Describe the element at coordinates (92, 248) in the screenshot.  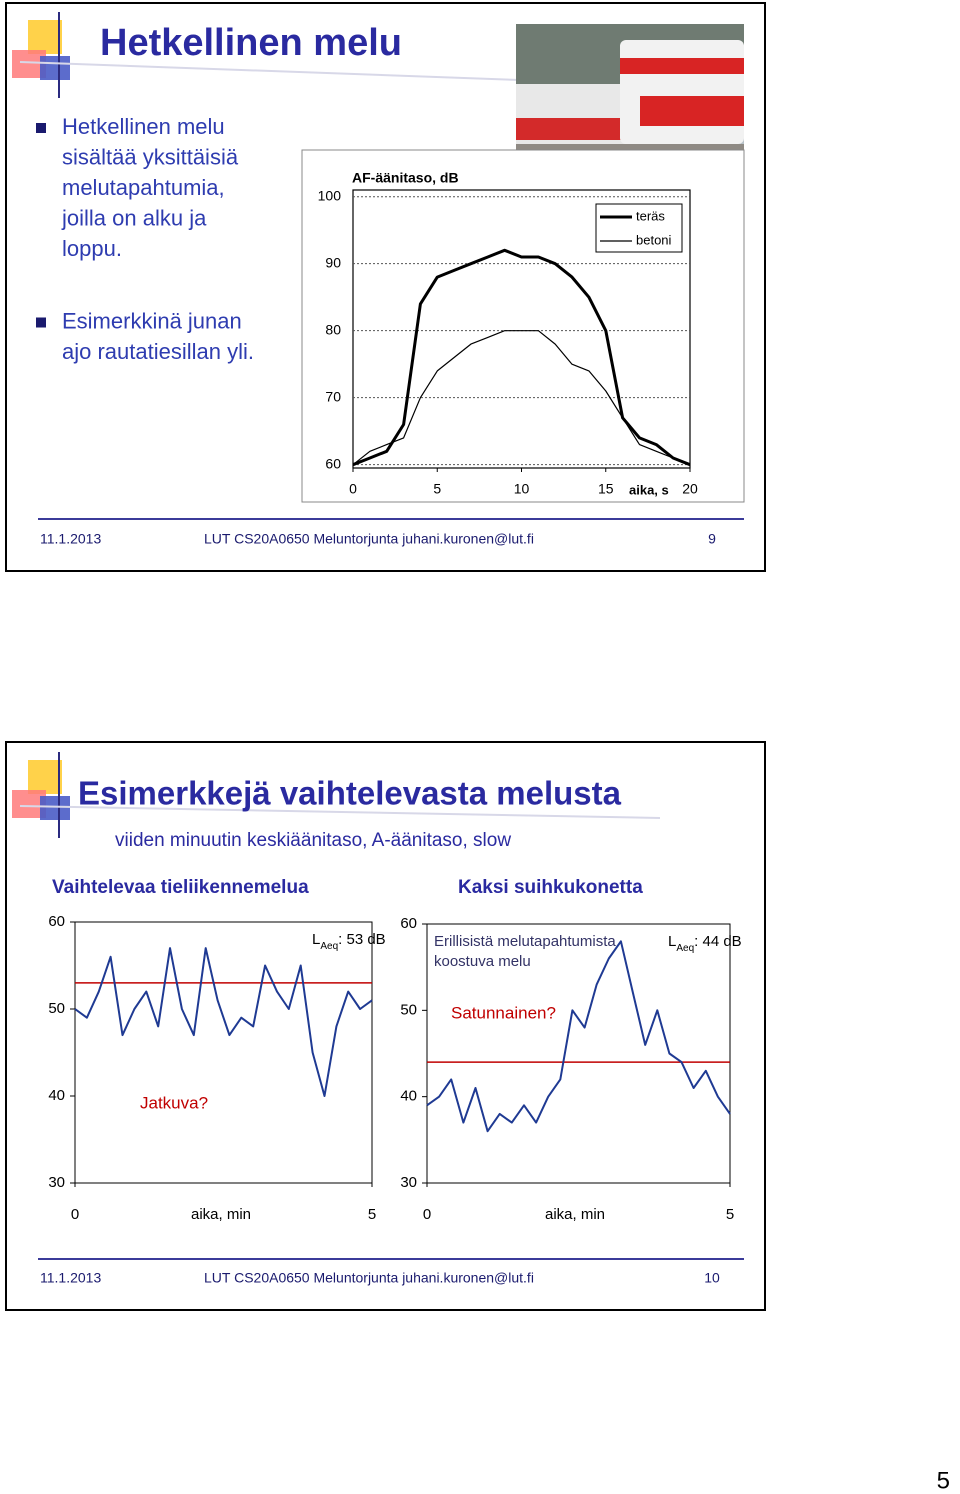
I see `bullet-text: loppu.` at that location.